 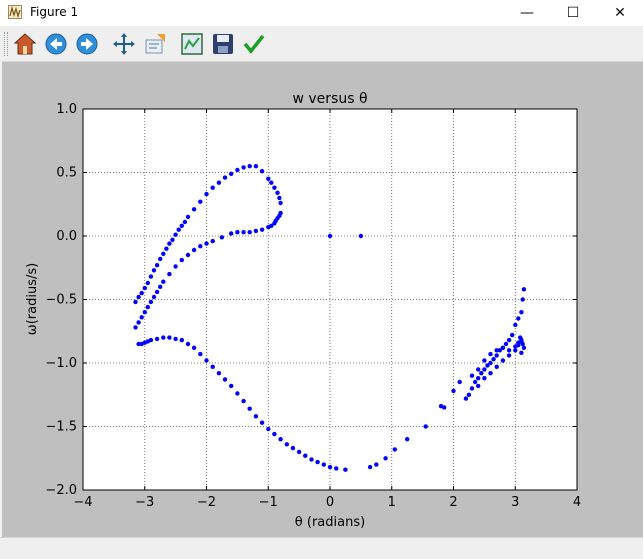 I want to click on pan-button, so click(x=124, y=44).